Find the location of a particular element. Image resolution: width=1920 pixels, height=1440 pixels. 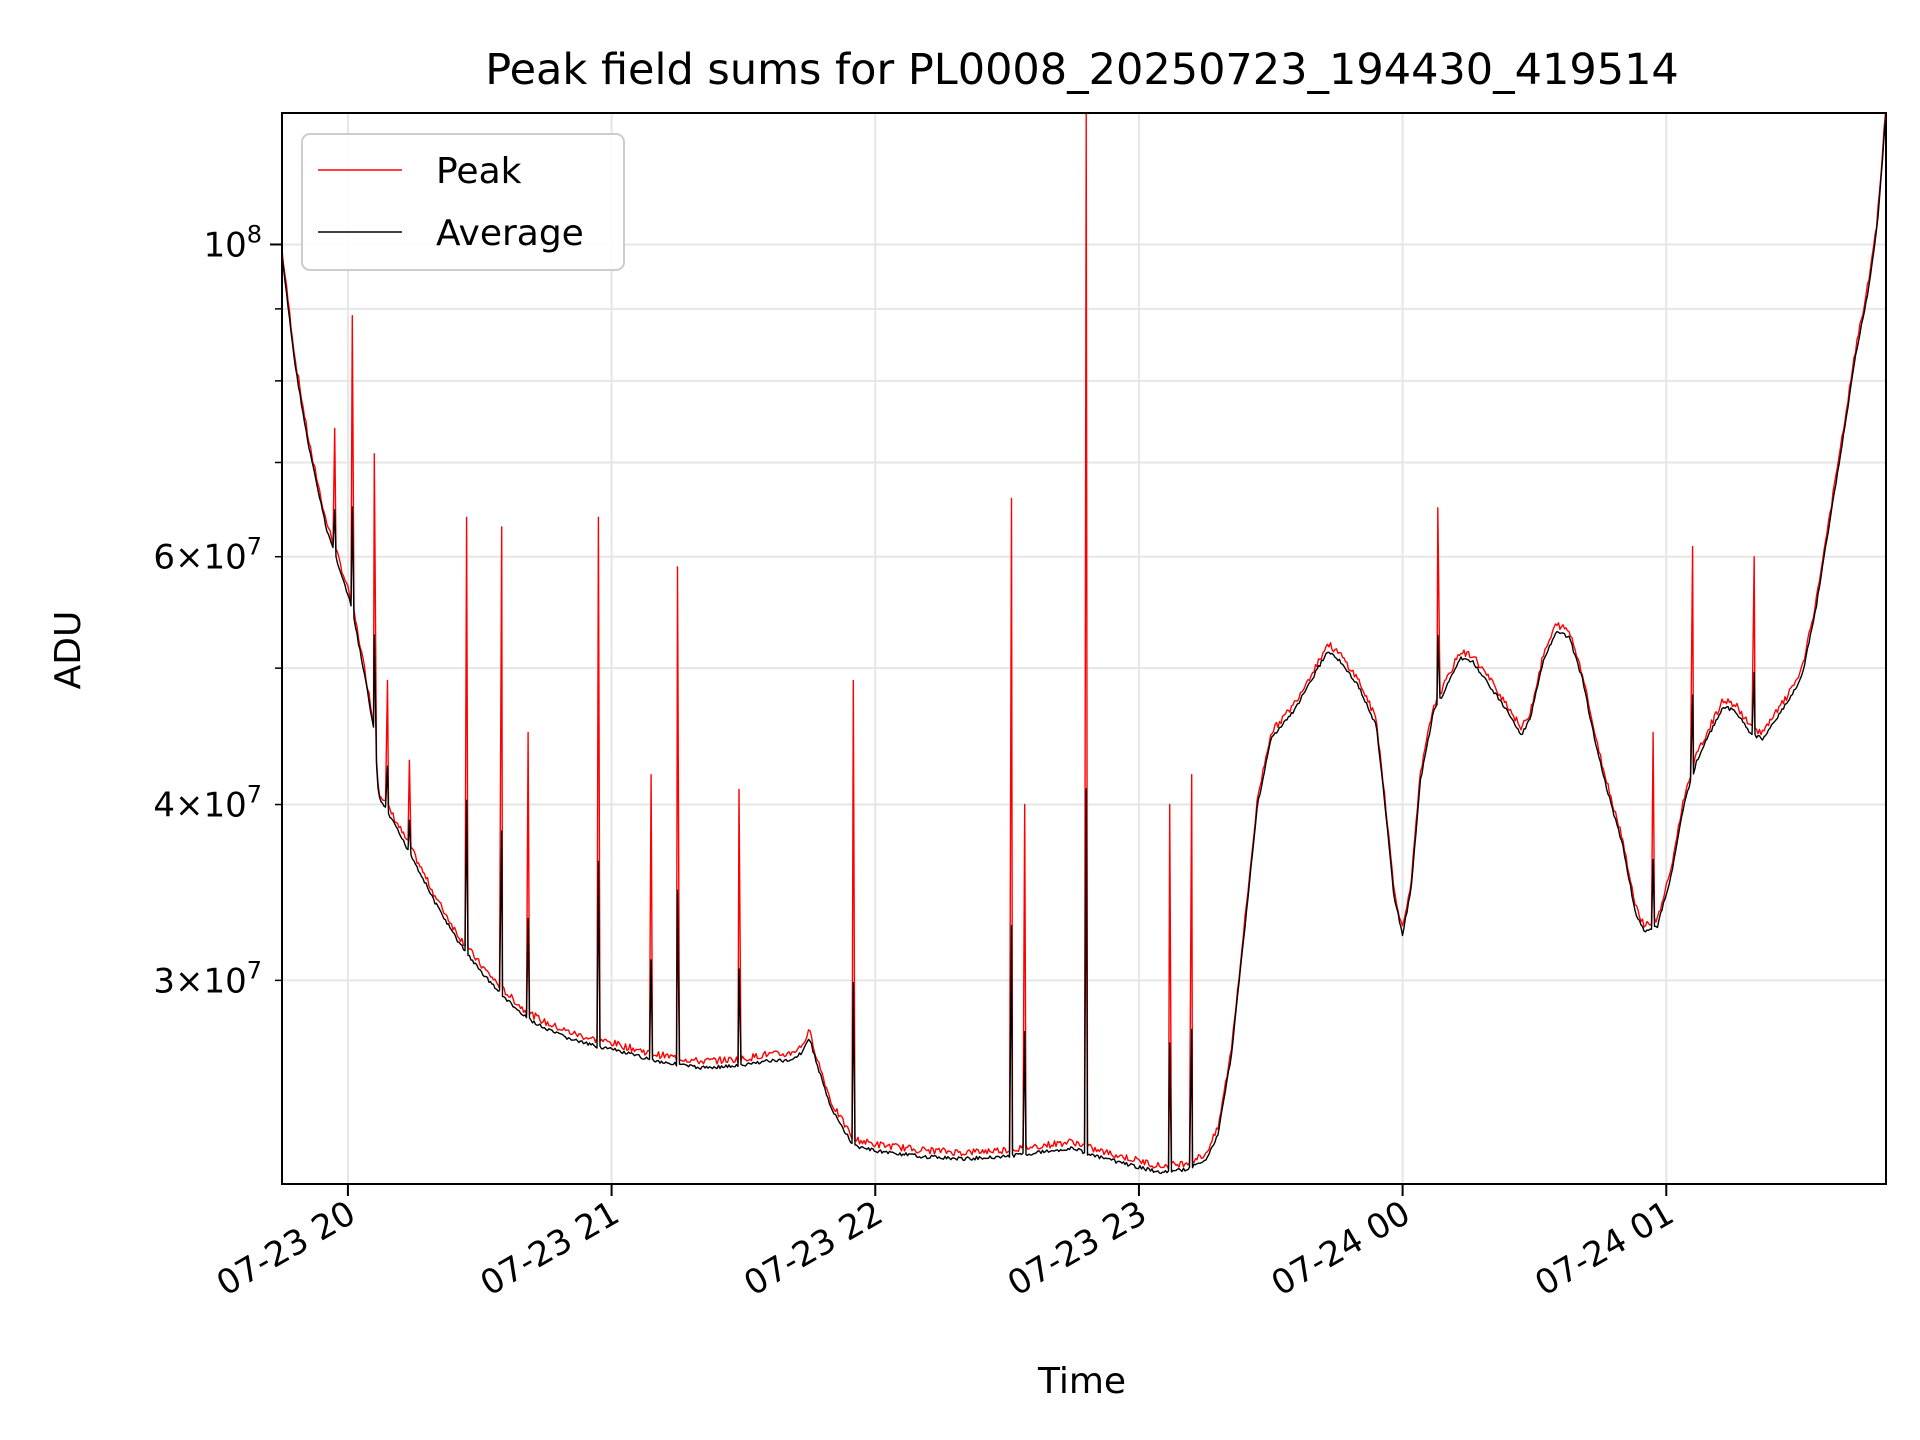

y-tick-label: 4×107 is located at coordinates (207, 803).